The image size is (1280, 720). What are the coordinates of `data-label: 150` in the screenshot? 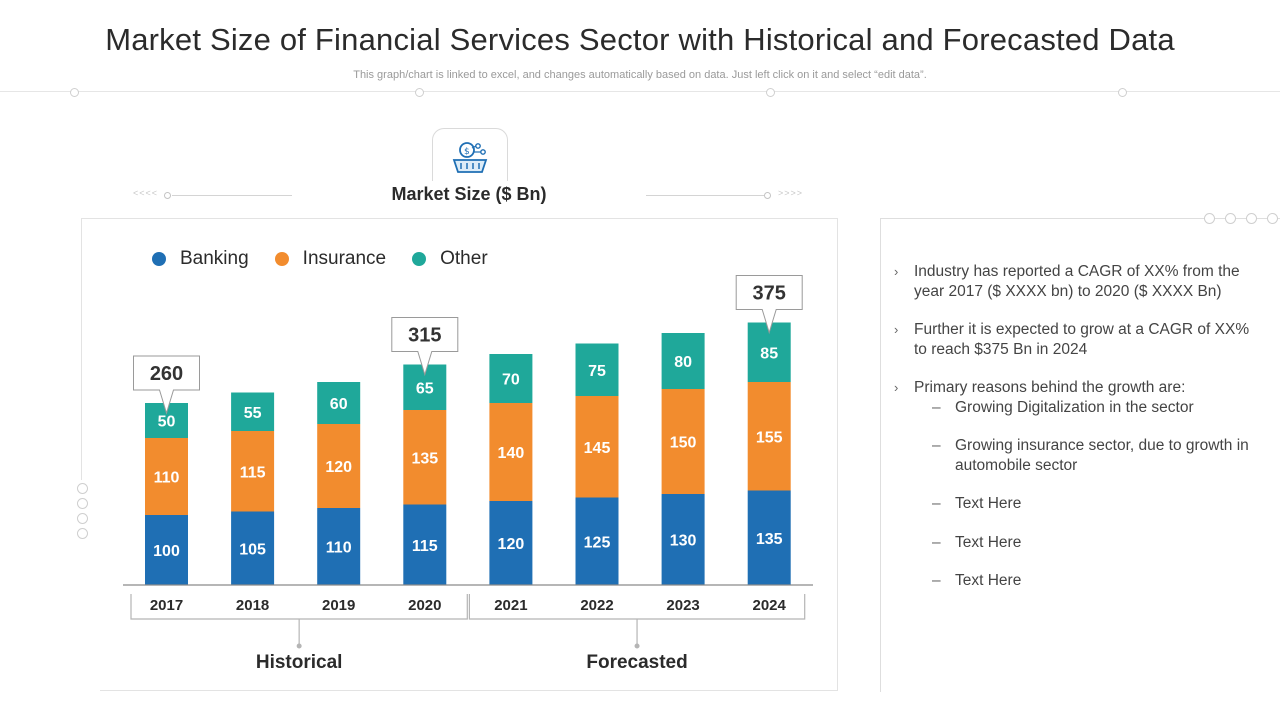 It's located at (683, 443).